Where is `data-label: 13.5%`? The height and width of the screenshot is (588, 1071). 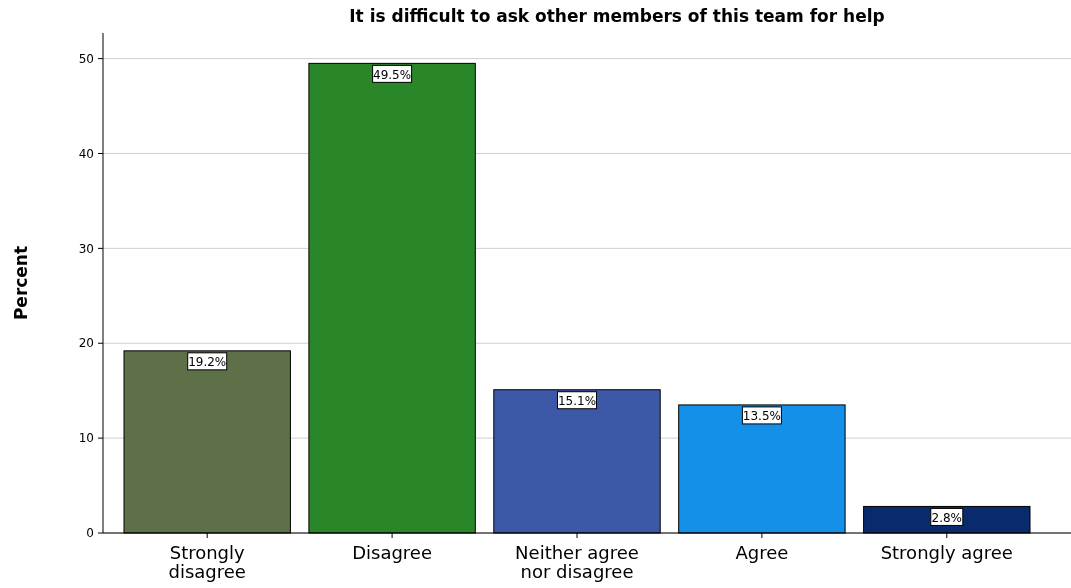 data-label: 13.5% is located at coordinates (761, 416).